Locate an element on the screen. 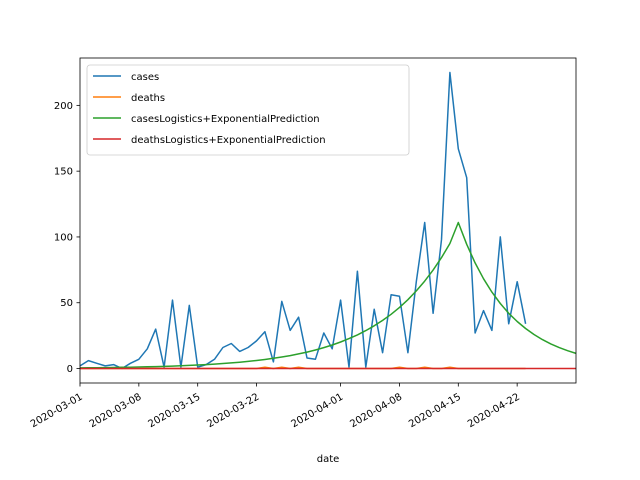  y-tick-label: 100 is located at coordinates (63, 237).